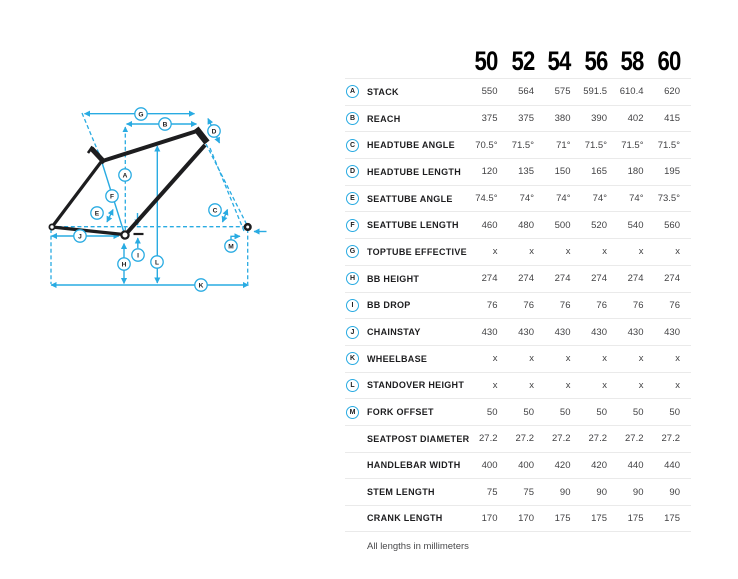 The image size is (738, 579). Describe the element at coordinates (489, 465) in the screenshot. I see `value-handlebar-width-50: 400` at that location.